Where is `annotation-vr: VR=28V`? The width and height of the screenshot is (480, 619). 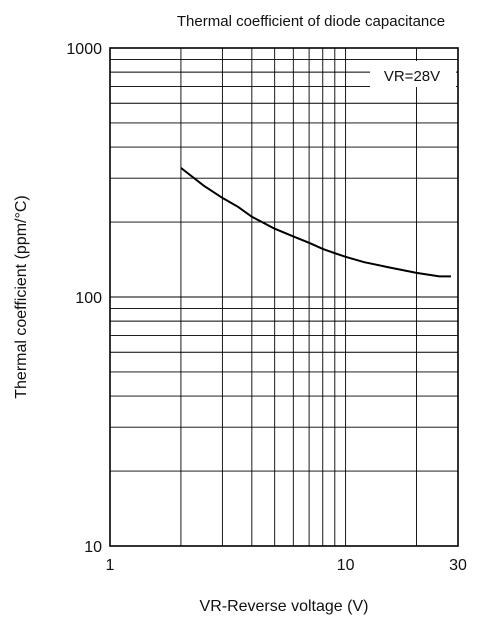 annotation-vr: VR=28V is located at coordinates (412, 76).